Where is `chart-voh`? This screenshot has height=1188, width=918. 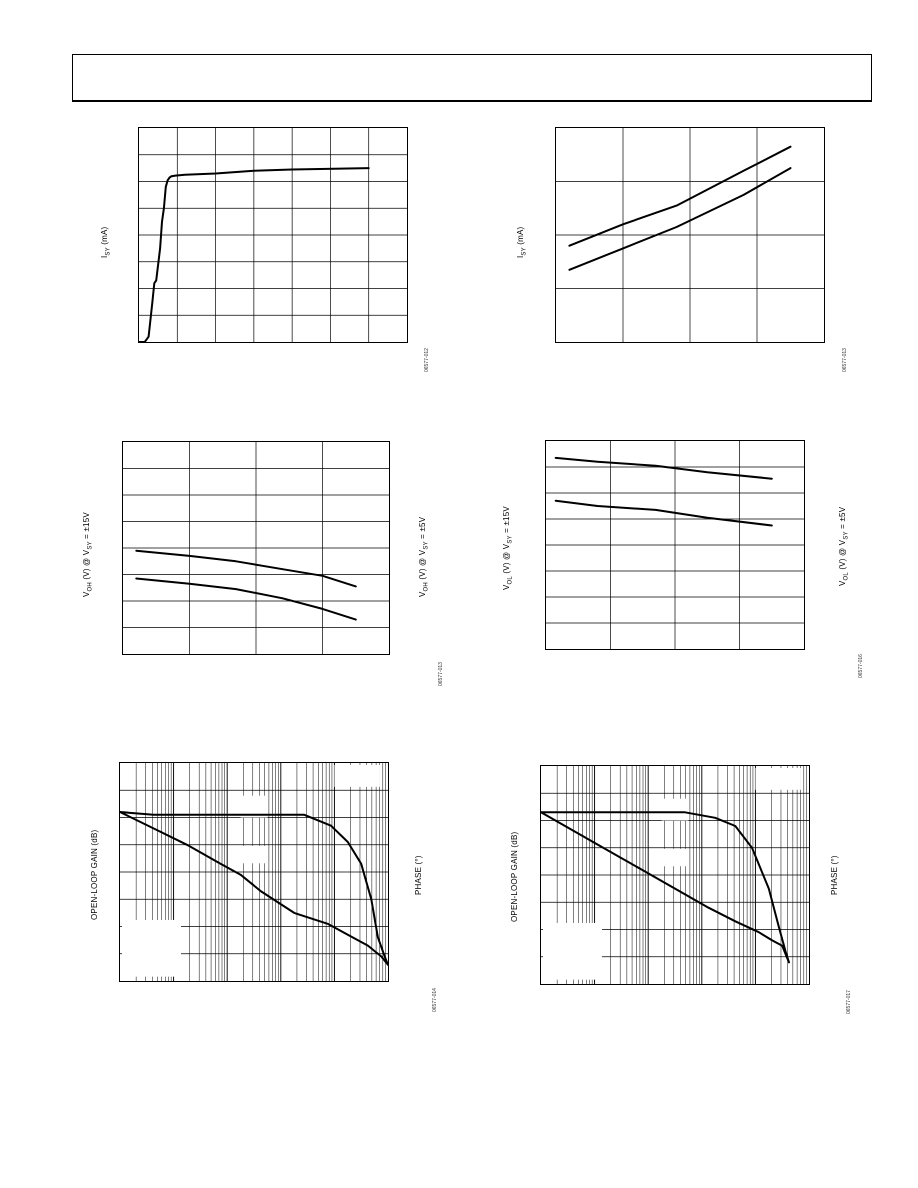 chart-voh is located at coordinates (256, 548).